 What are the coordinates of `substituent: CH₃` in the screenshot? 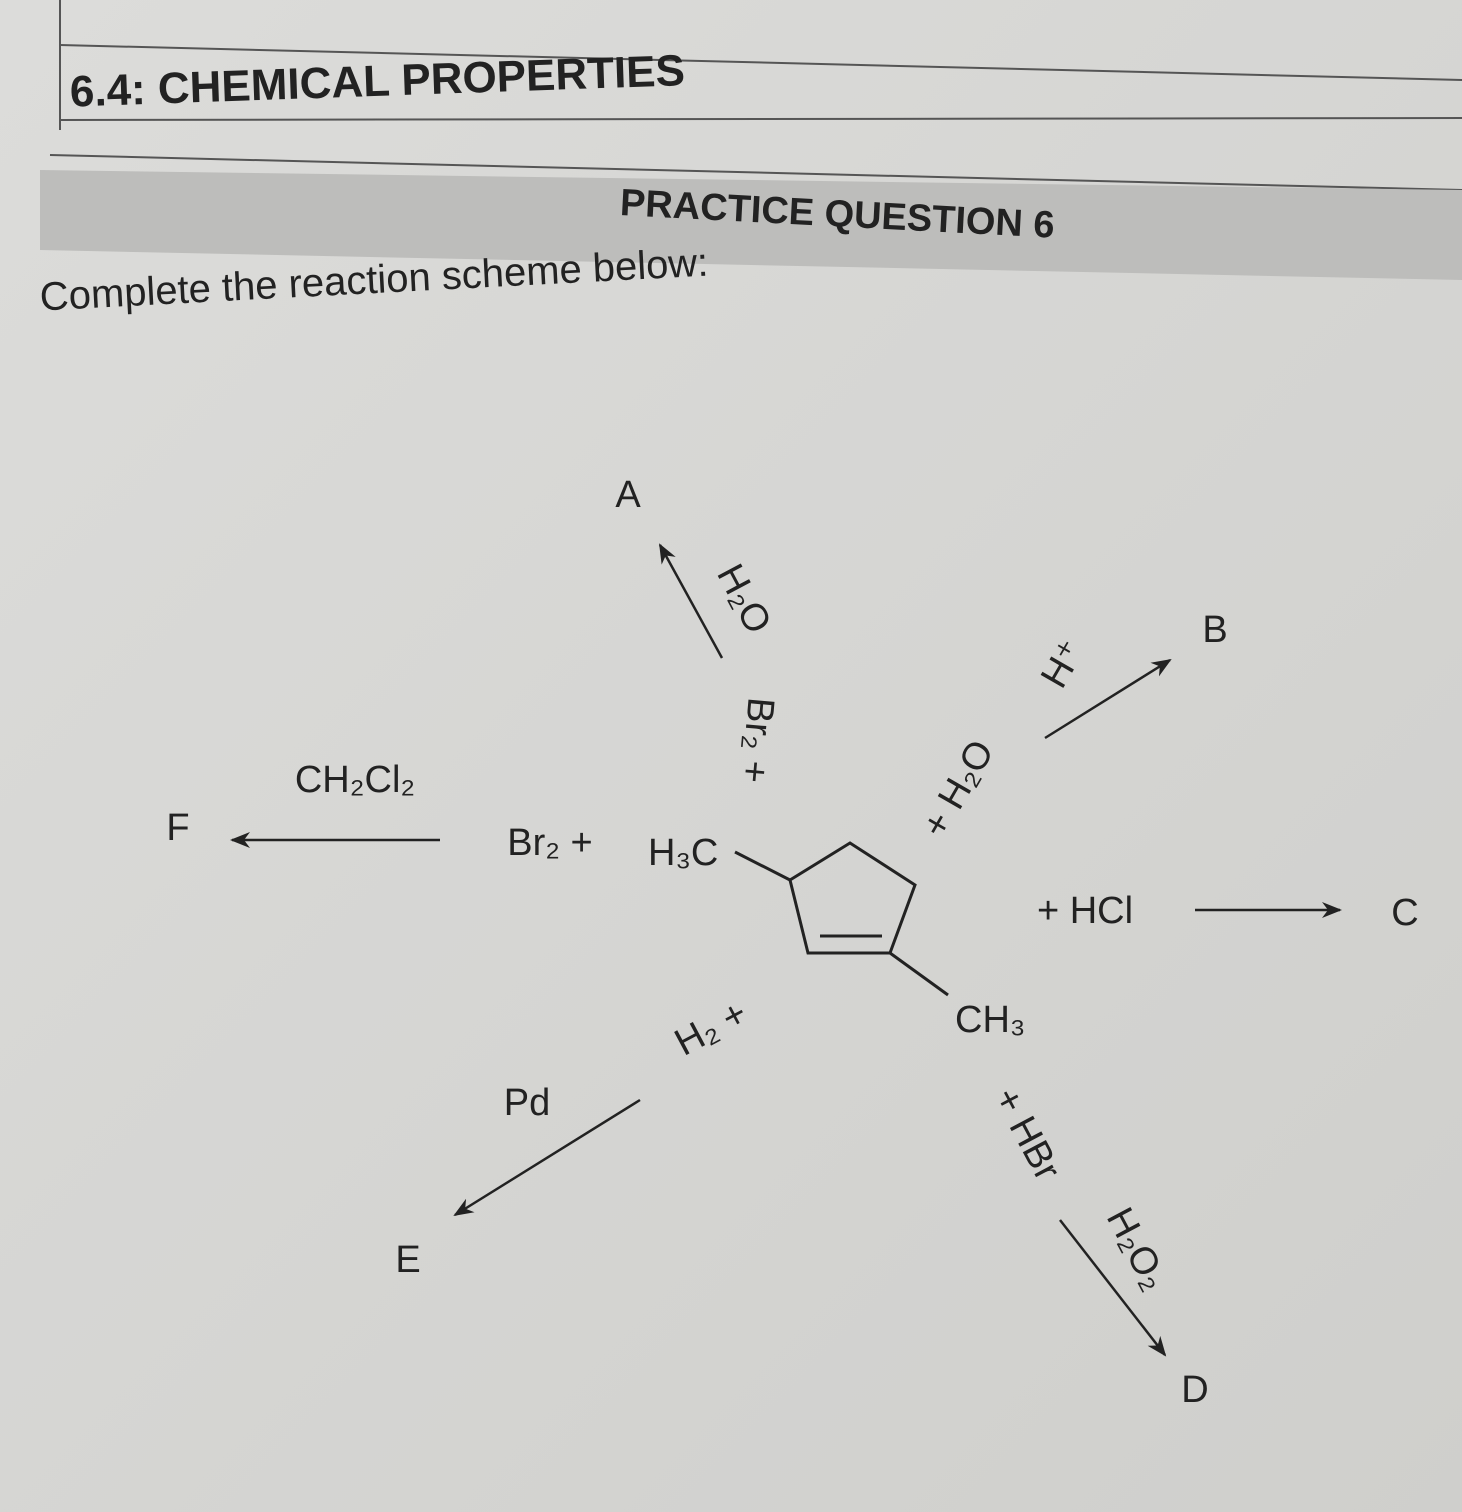 It's located at (990, 1020).